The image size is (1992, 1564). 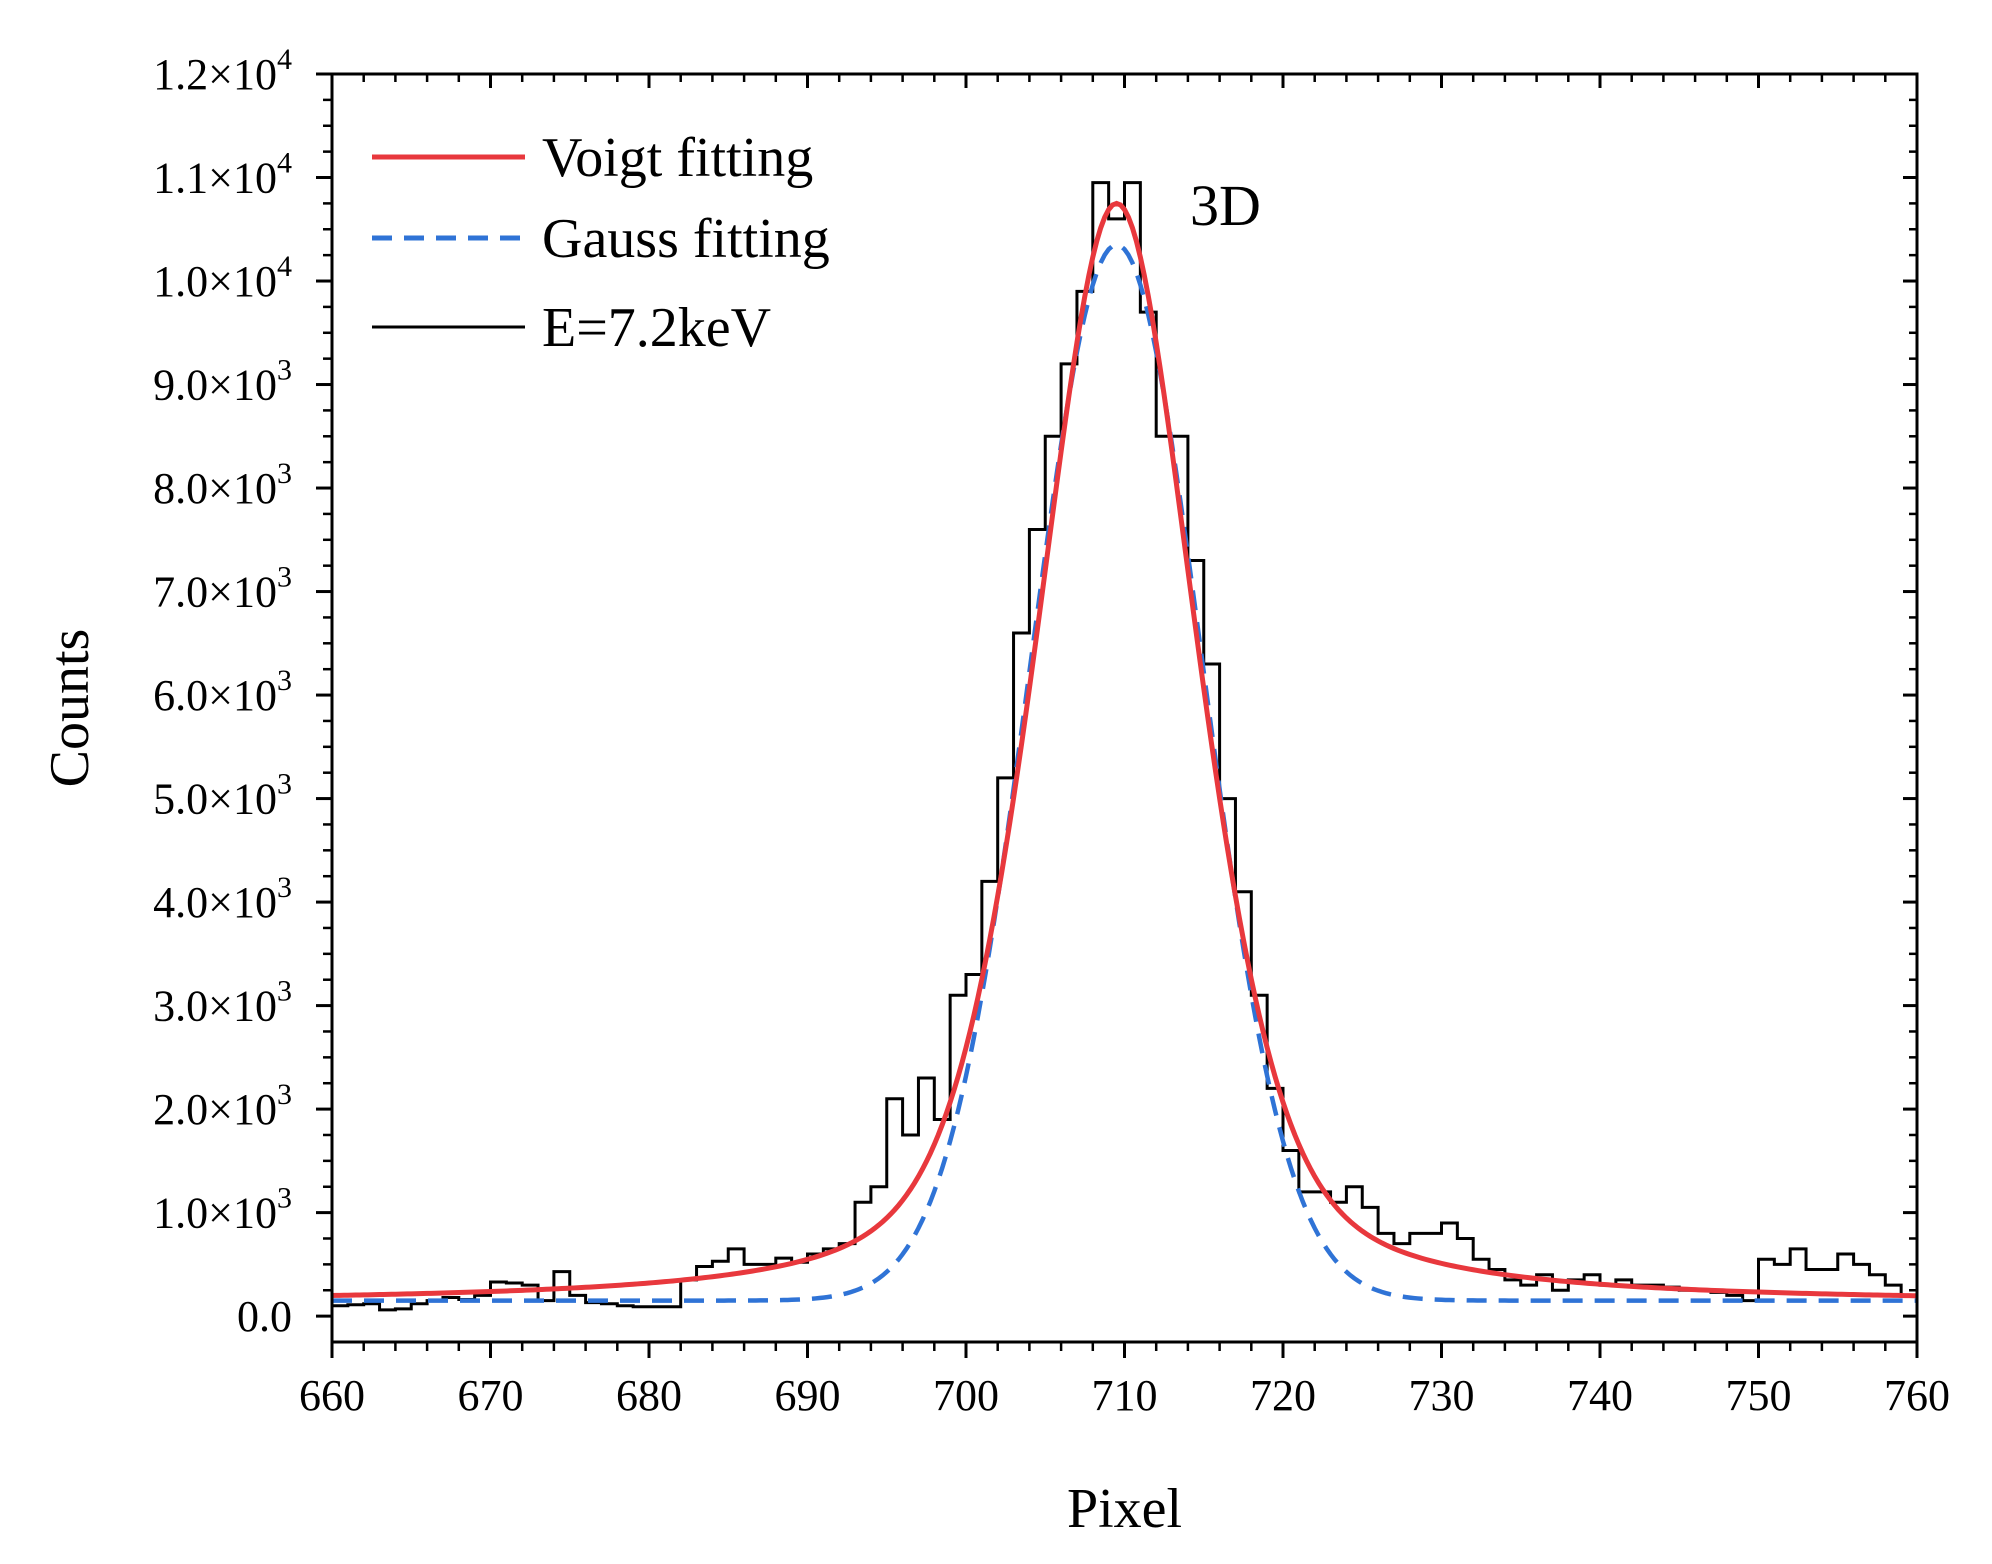 What do you see at coordinates (215, 178) in the screenshot?
I see `y-tick-mantissa: 1.1×10` at bounding box center [215, 178].